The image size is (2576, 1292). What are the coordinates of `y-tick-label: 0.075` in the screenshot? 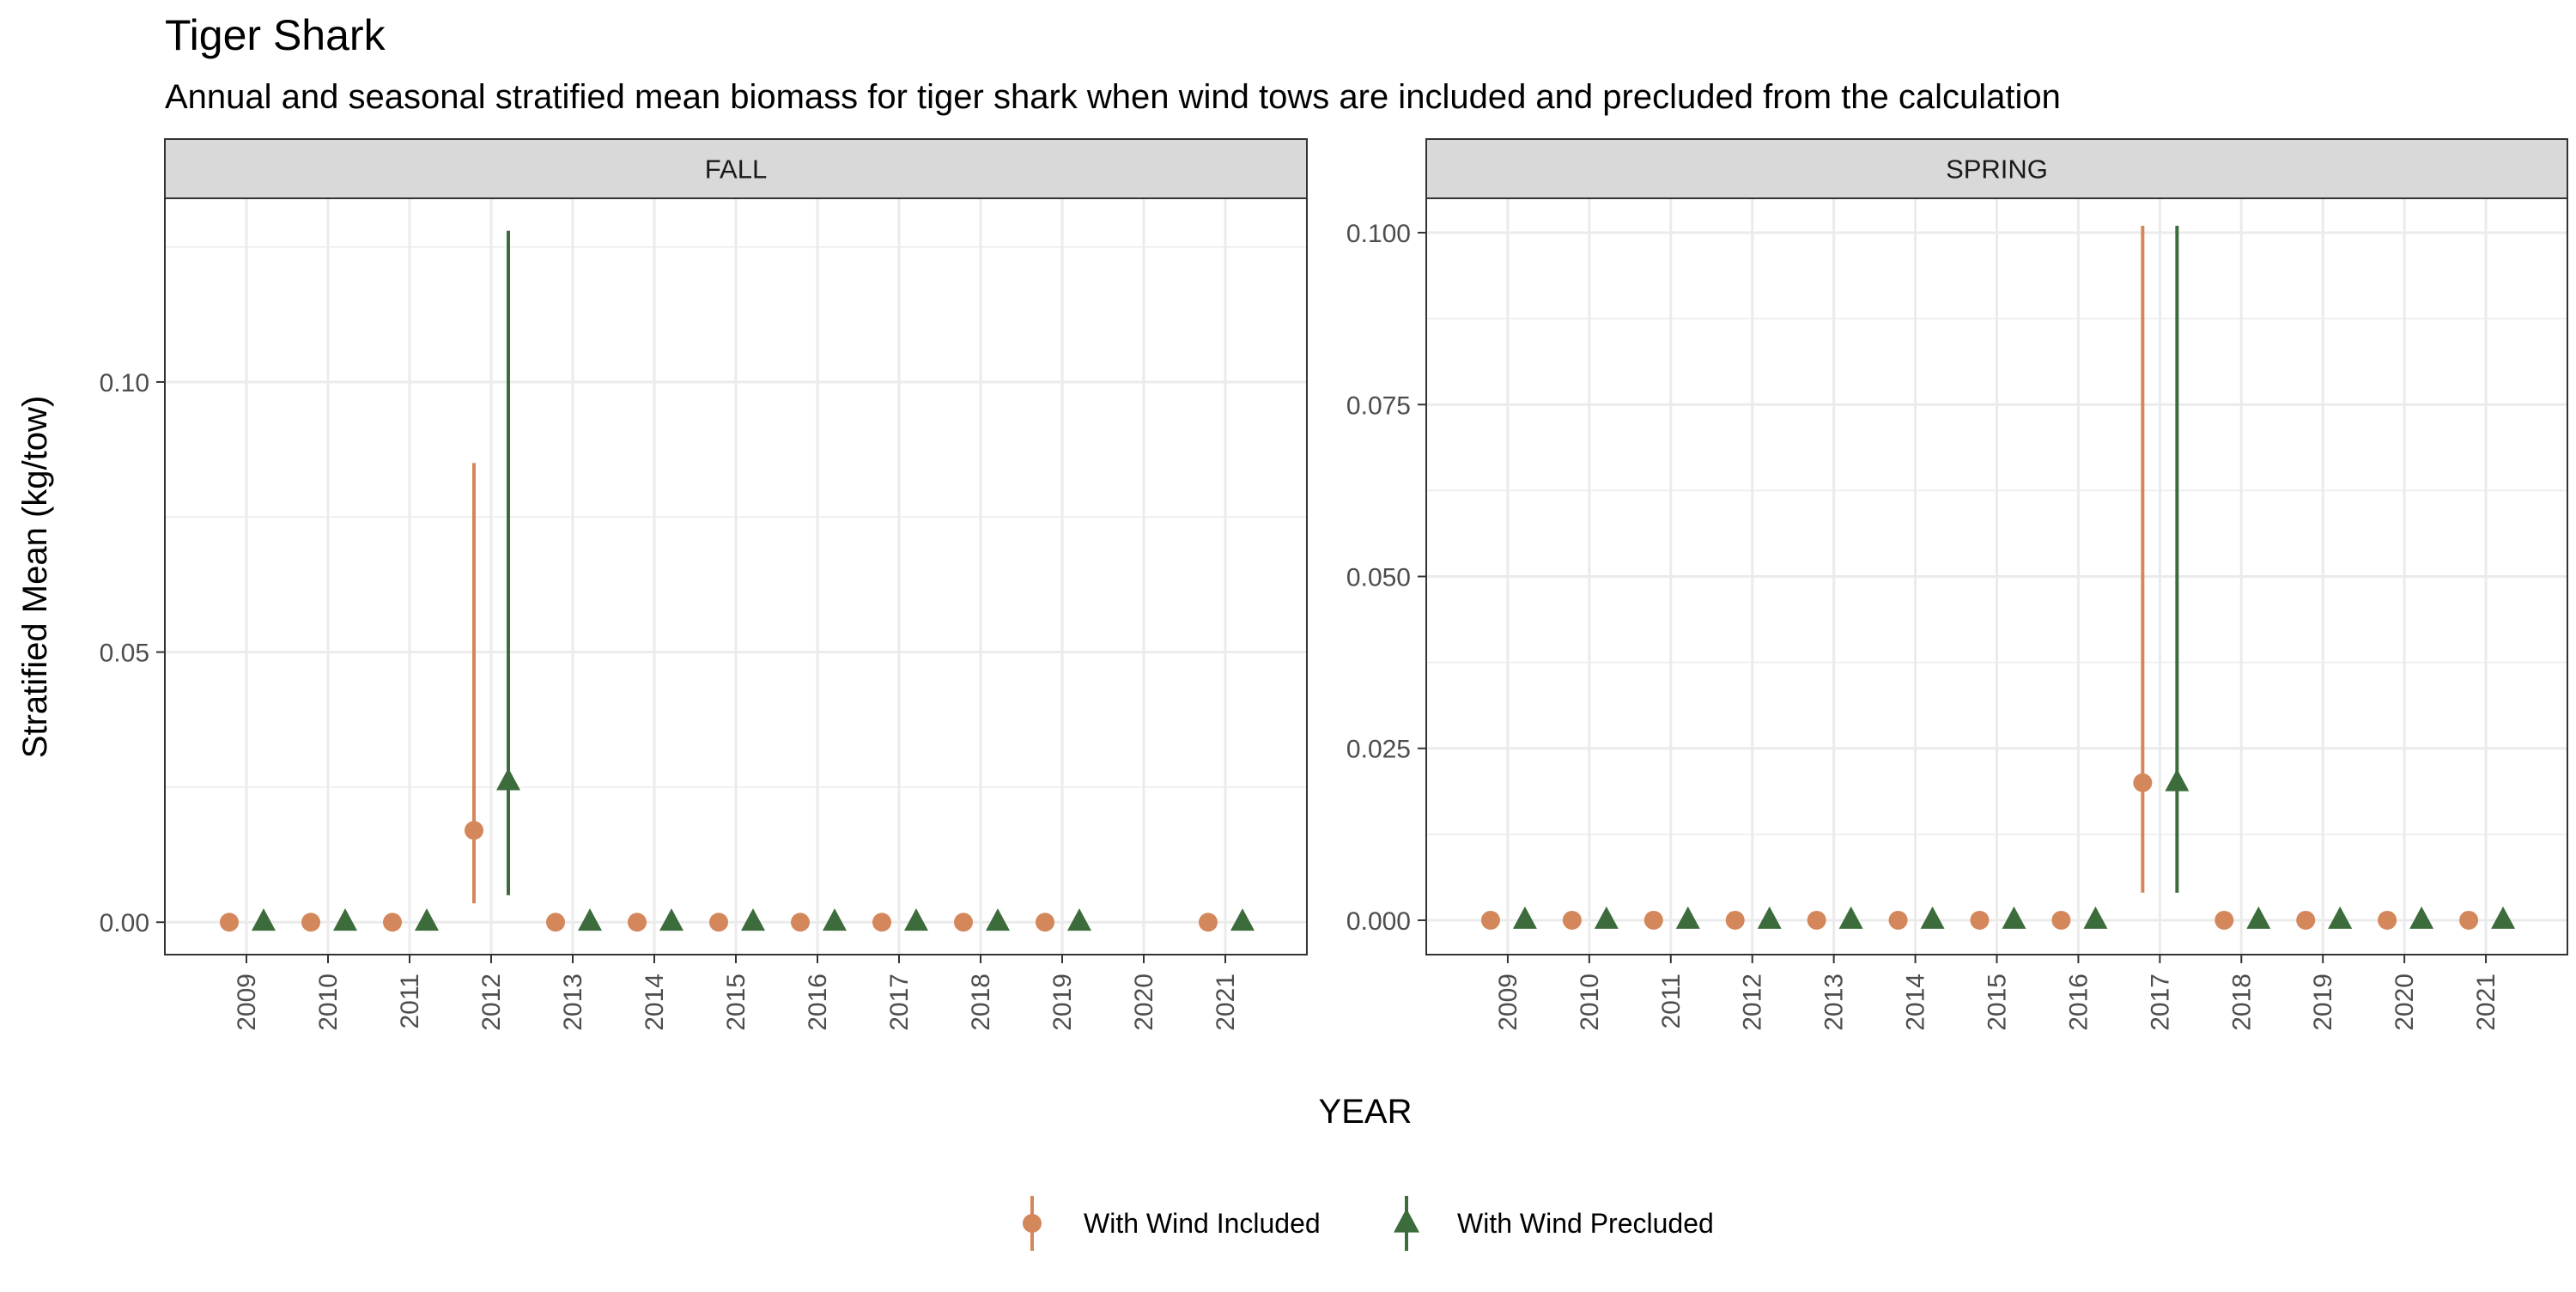 It's located at (1378, 405).